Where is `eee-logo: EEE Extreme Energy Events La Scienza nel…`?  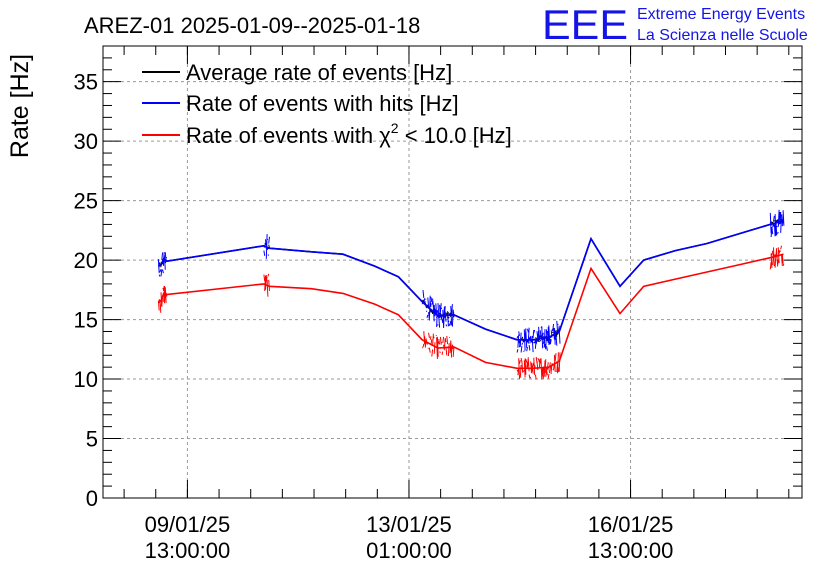 eee-logo: EEE Extreme Energy Events La Scienza nel… is located at coordinates (675, 24).